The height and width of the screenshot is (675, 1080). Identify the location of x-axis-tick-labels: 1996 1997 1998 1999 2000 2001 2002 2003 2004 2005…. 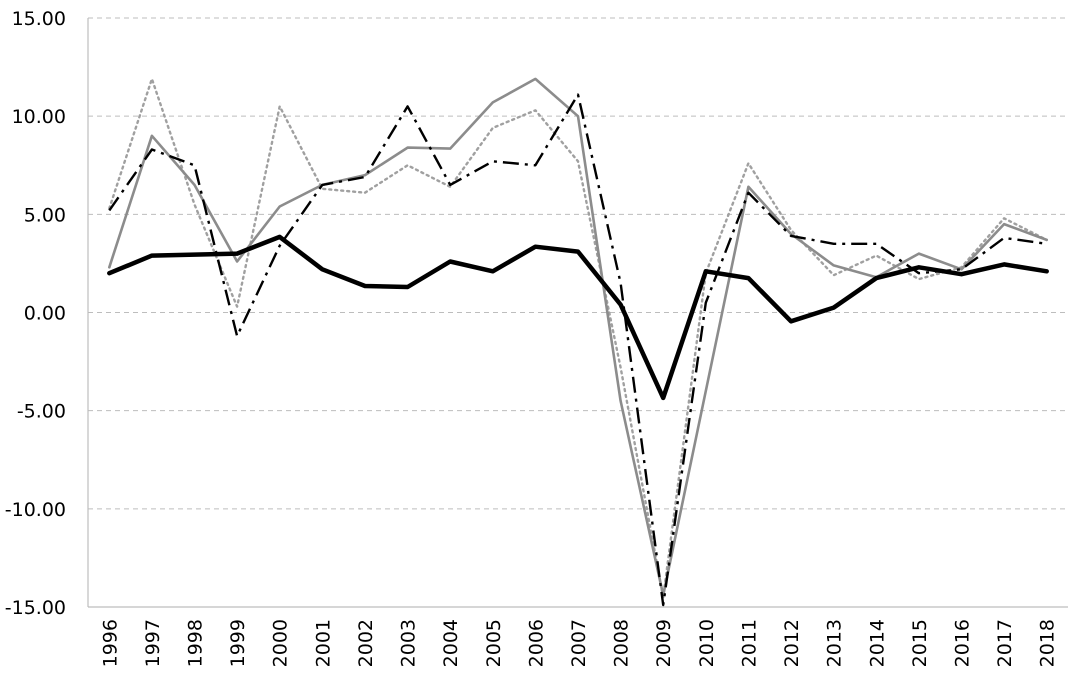
(578, 643).